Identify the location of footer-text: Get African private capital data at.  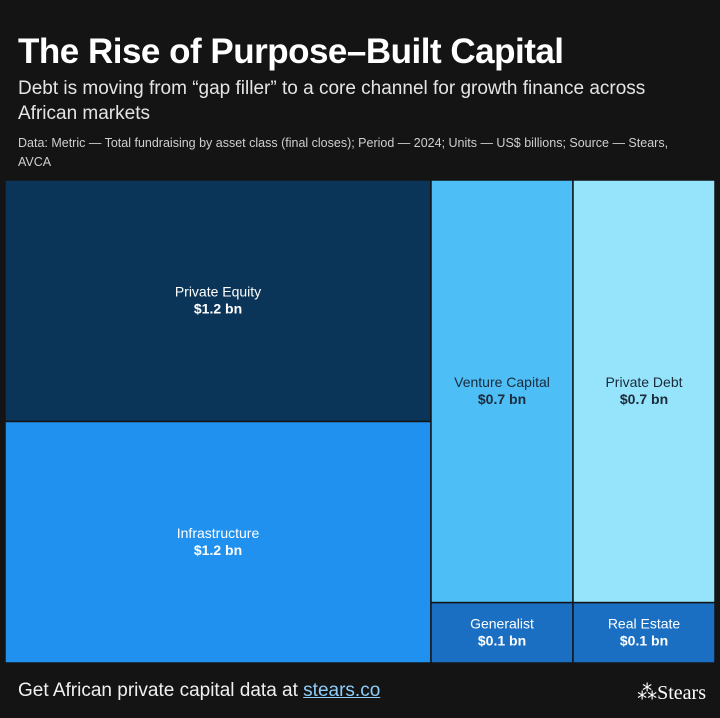
(158, 690).